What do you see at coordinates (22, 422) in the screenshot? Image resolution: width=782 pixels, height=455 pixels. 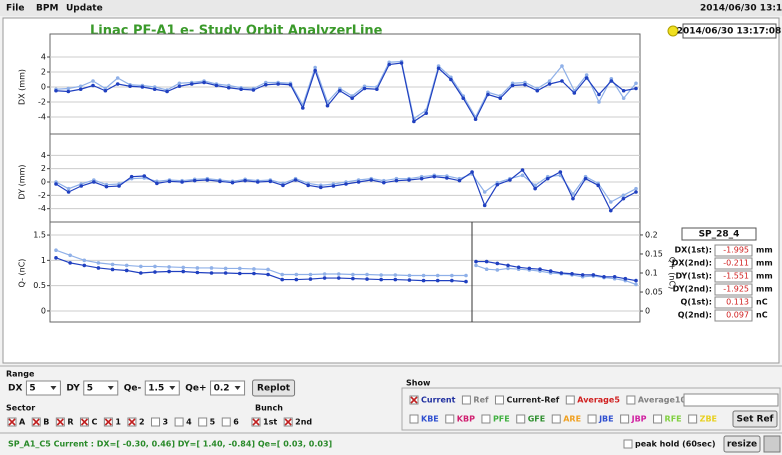 I see `checkbox-label: A` at bounding box center [22, 422].